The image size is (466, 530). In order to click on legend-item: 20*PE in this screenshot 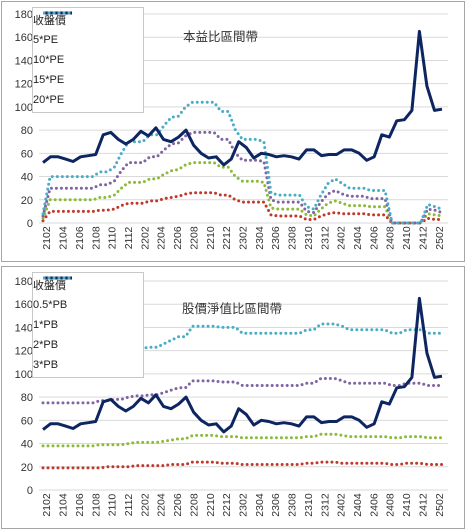, I will do `click(88, 60)`.